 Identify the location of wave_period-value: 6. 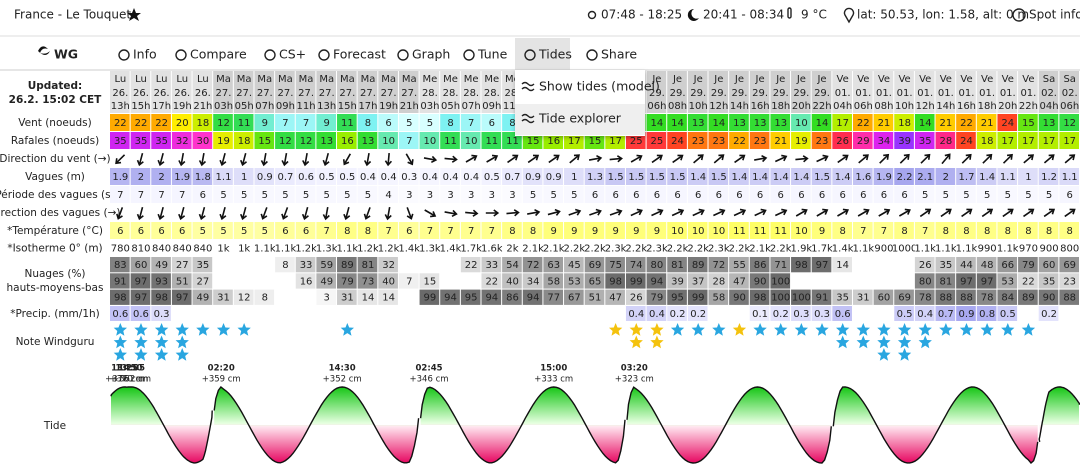
(842, 195).